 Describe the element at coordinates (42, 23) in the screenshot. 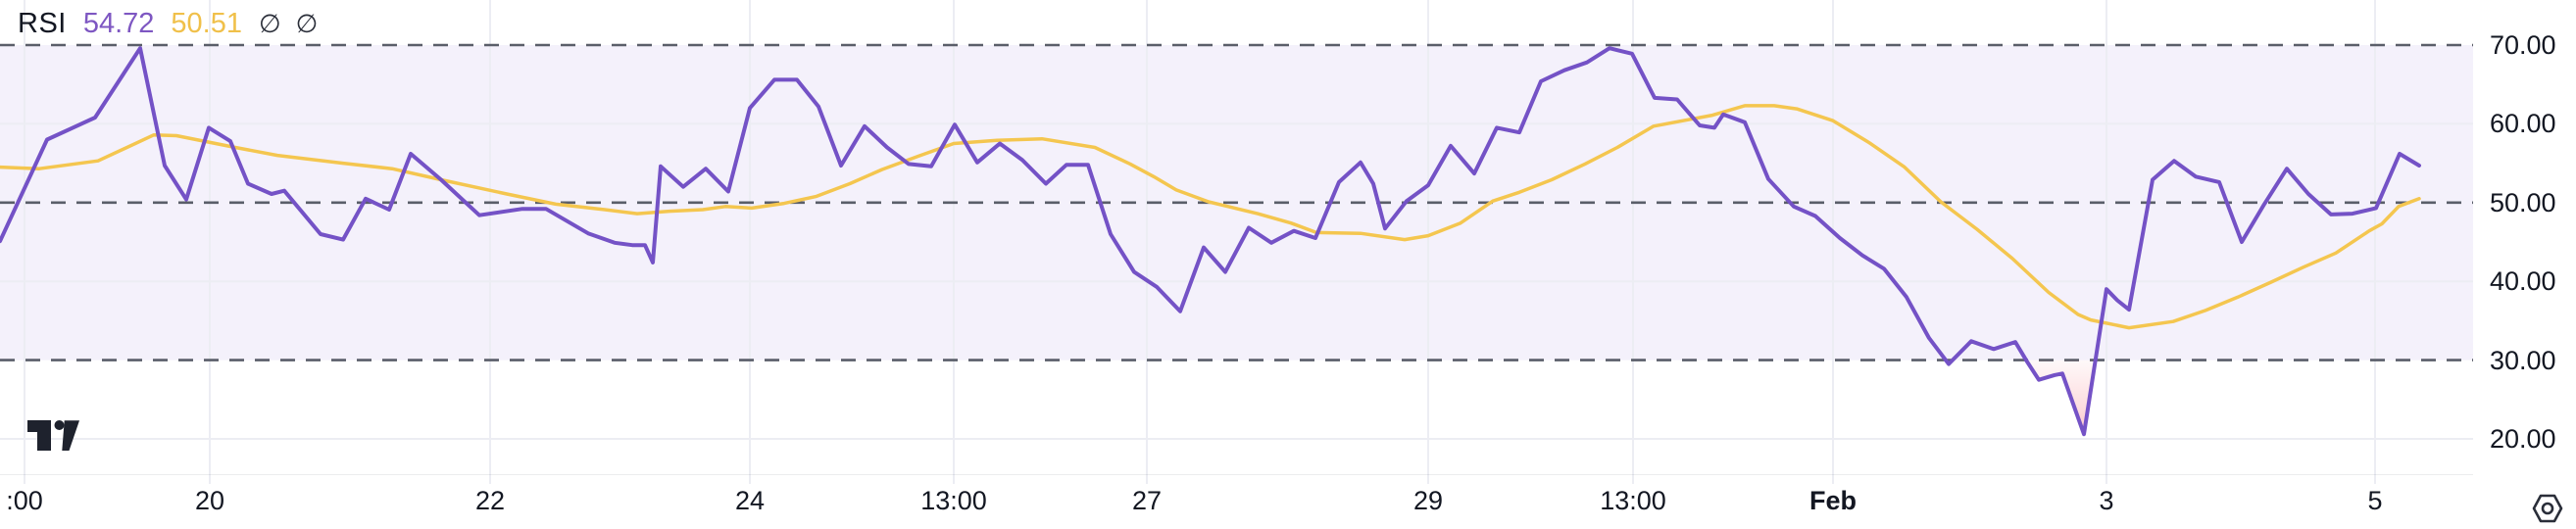

I see `indicator-title: RSI` at that location.